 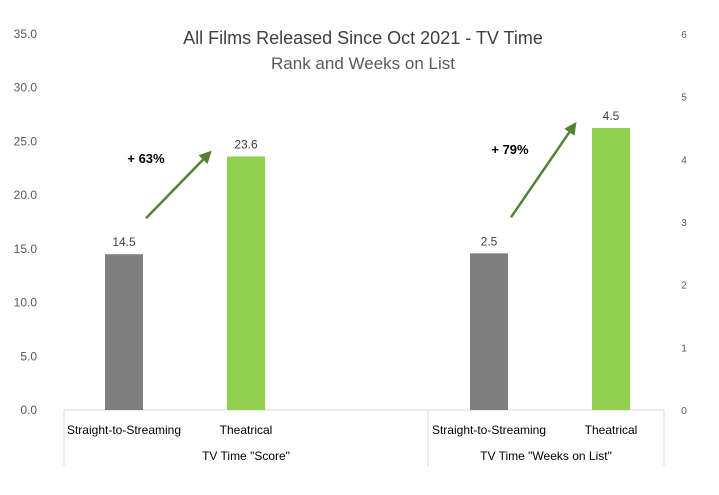 I want to click on y-tick-left: 5.0, so click(x=28, y=356).